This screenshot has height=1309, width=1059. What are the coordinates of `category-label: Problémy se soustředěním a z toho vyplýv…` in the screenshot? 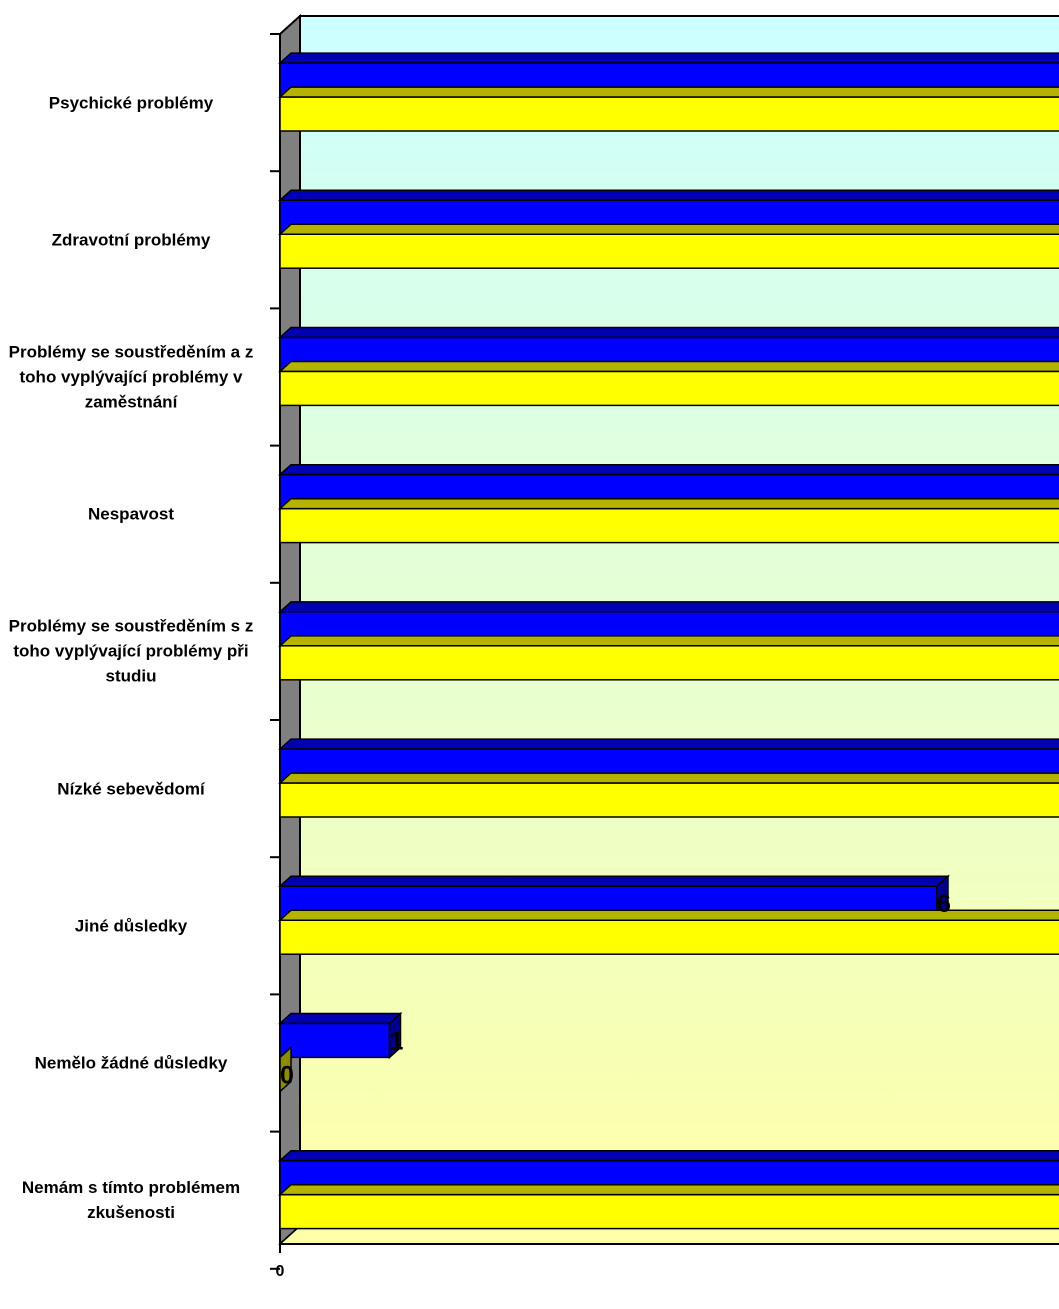 It's located at (131, 377).